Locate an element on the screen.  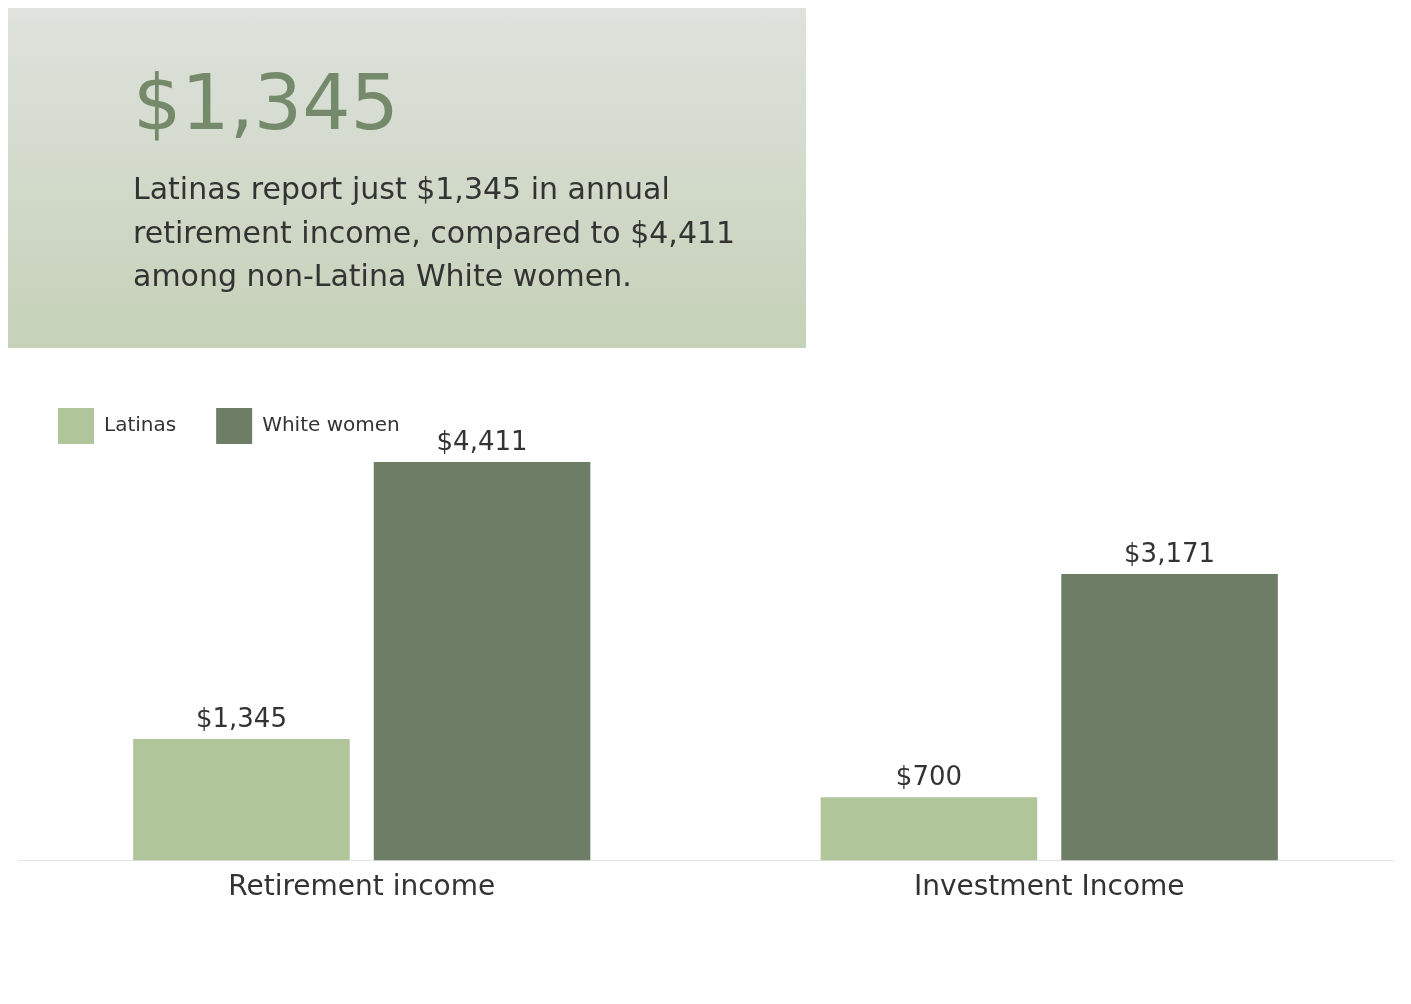
legend-label: Latinas is located at coordinates (140, 423).